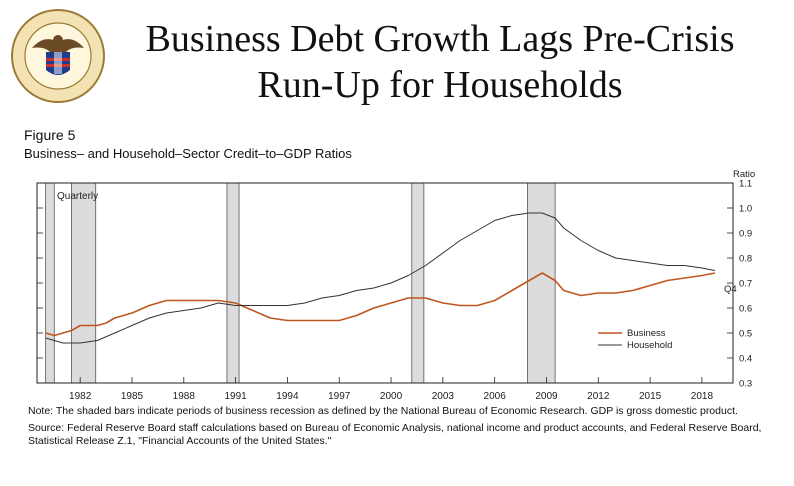 Image resolution: width=794 pixels, height=486 pixels. I want to click on y-tick-label: 0.7, so click(745, 284).